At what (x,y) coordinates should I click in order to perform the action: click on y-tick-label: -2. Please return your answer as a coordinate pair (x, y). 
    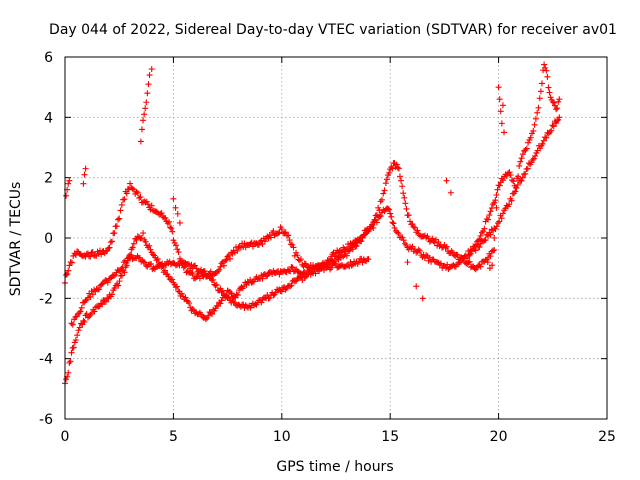
    Looking at the image, I should click on (46, 299).